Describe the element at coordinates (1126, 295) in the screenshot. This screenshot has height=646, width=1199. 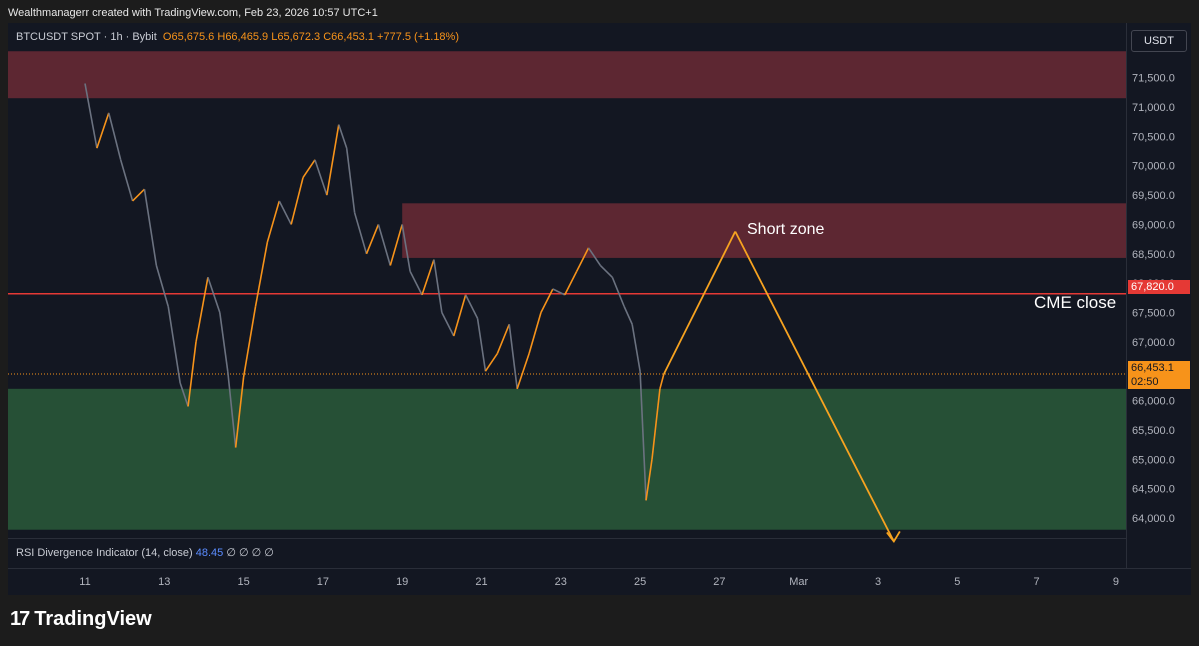
I see `price-axis-divider` at that location.